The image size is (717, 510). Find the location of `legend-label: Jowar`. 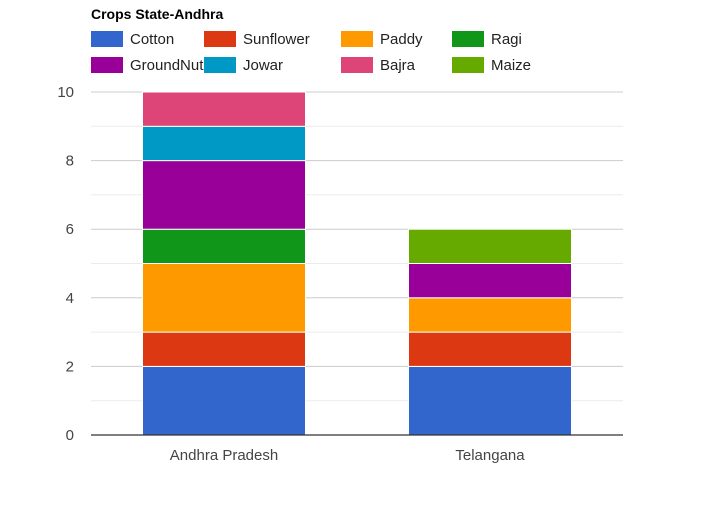

legend-label: Jowar is located at coordinates (263, 65).